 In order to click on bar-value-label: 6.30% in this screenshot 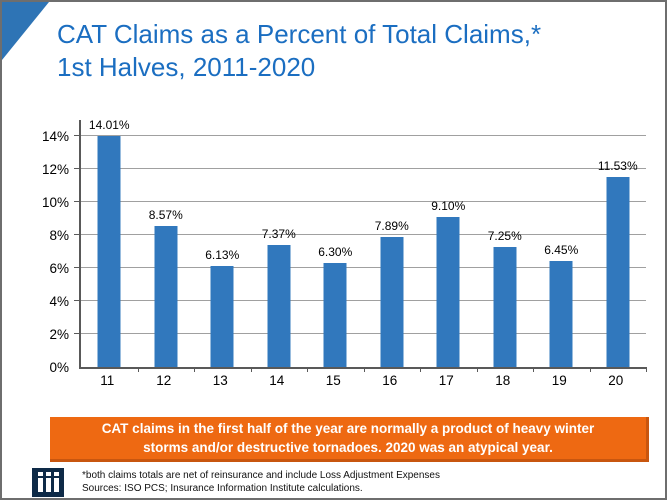, I will do `click(335, 252)`.